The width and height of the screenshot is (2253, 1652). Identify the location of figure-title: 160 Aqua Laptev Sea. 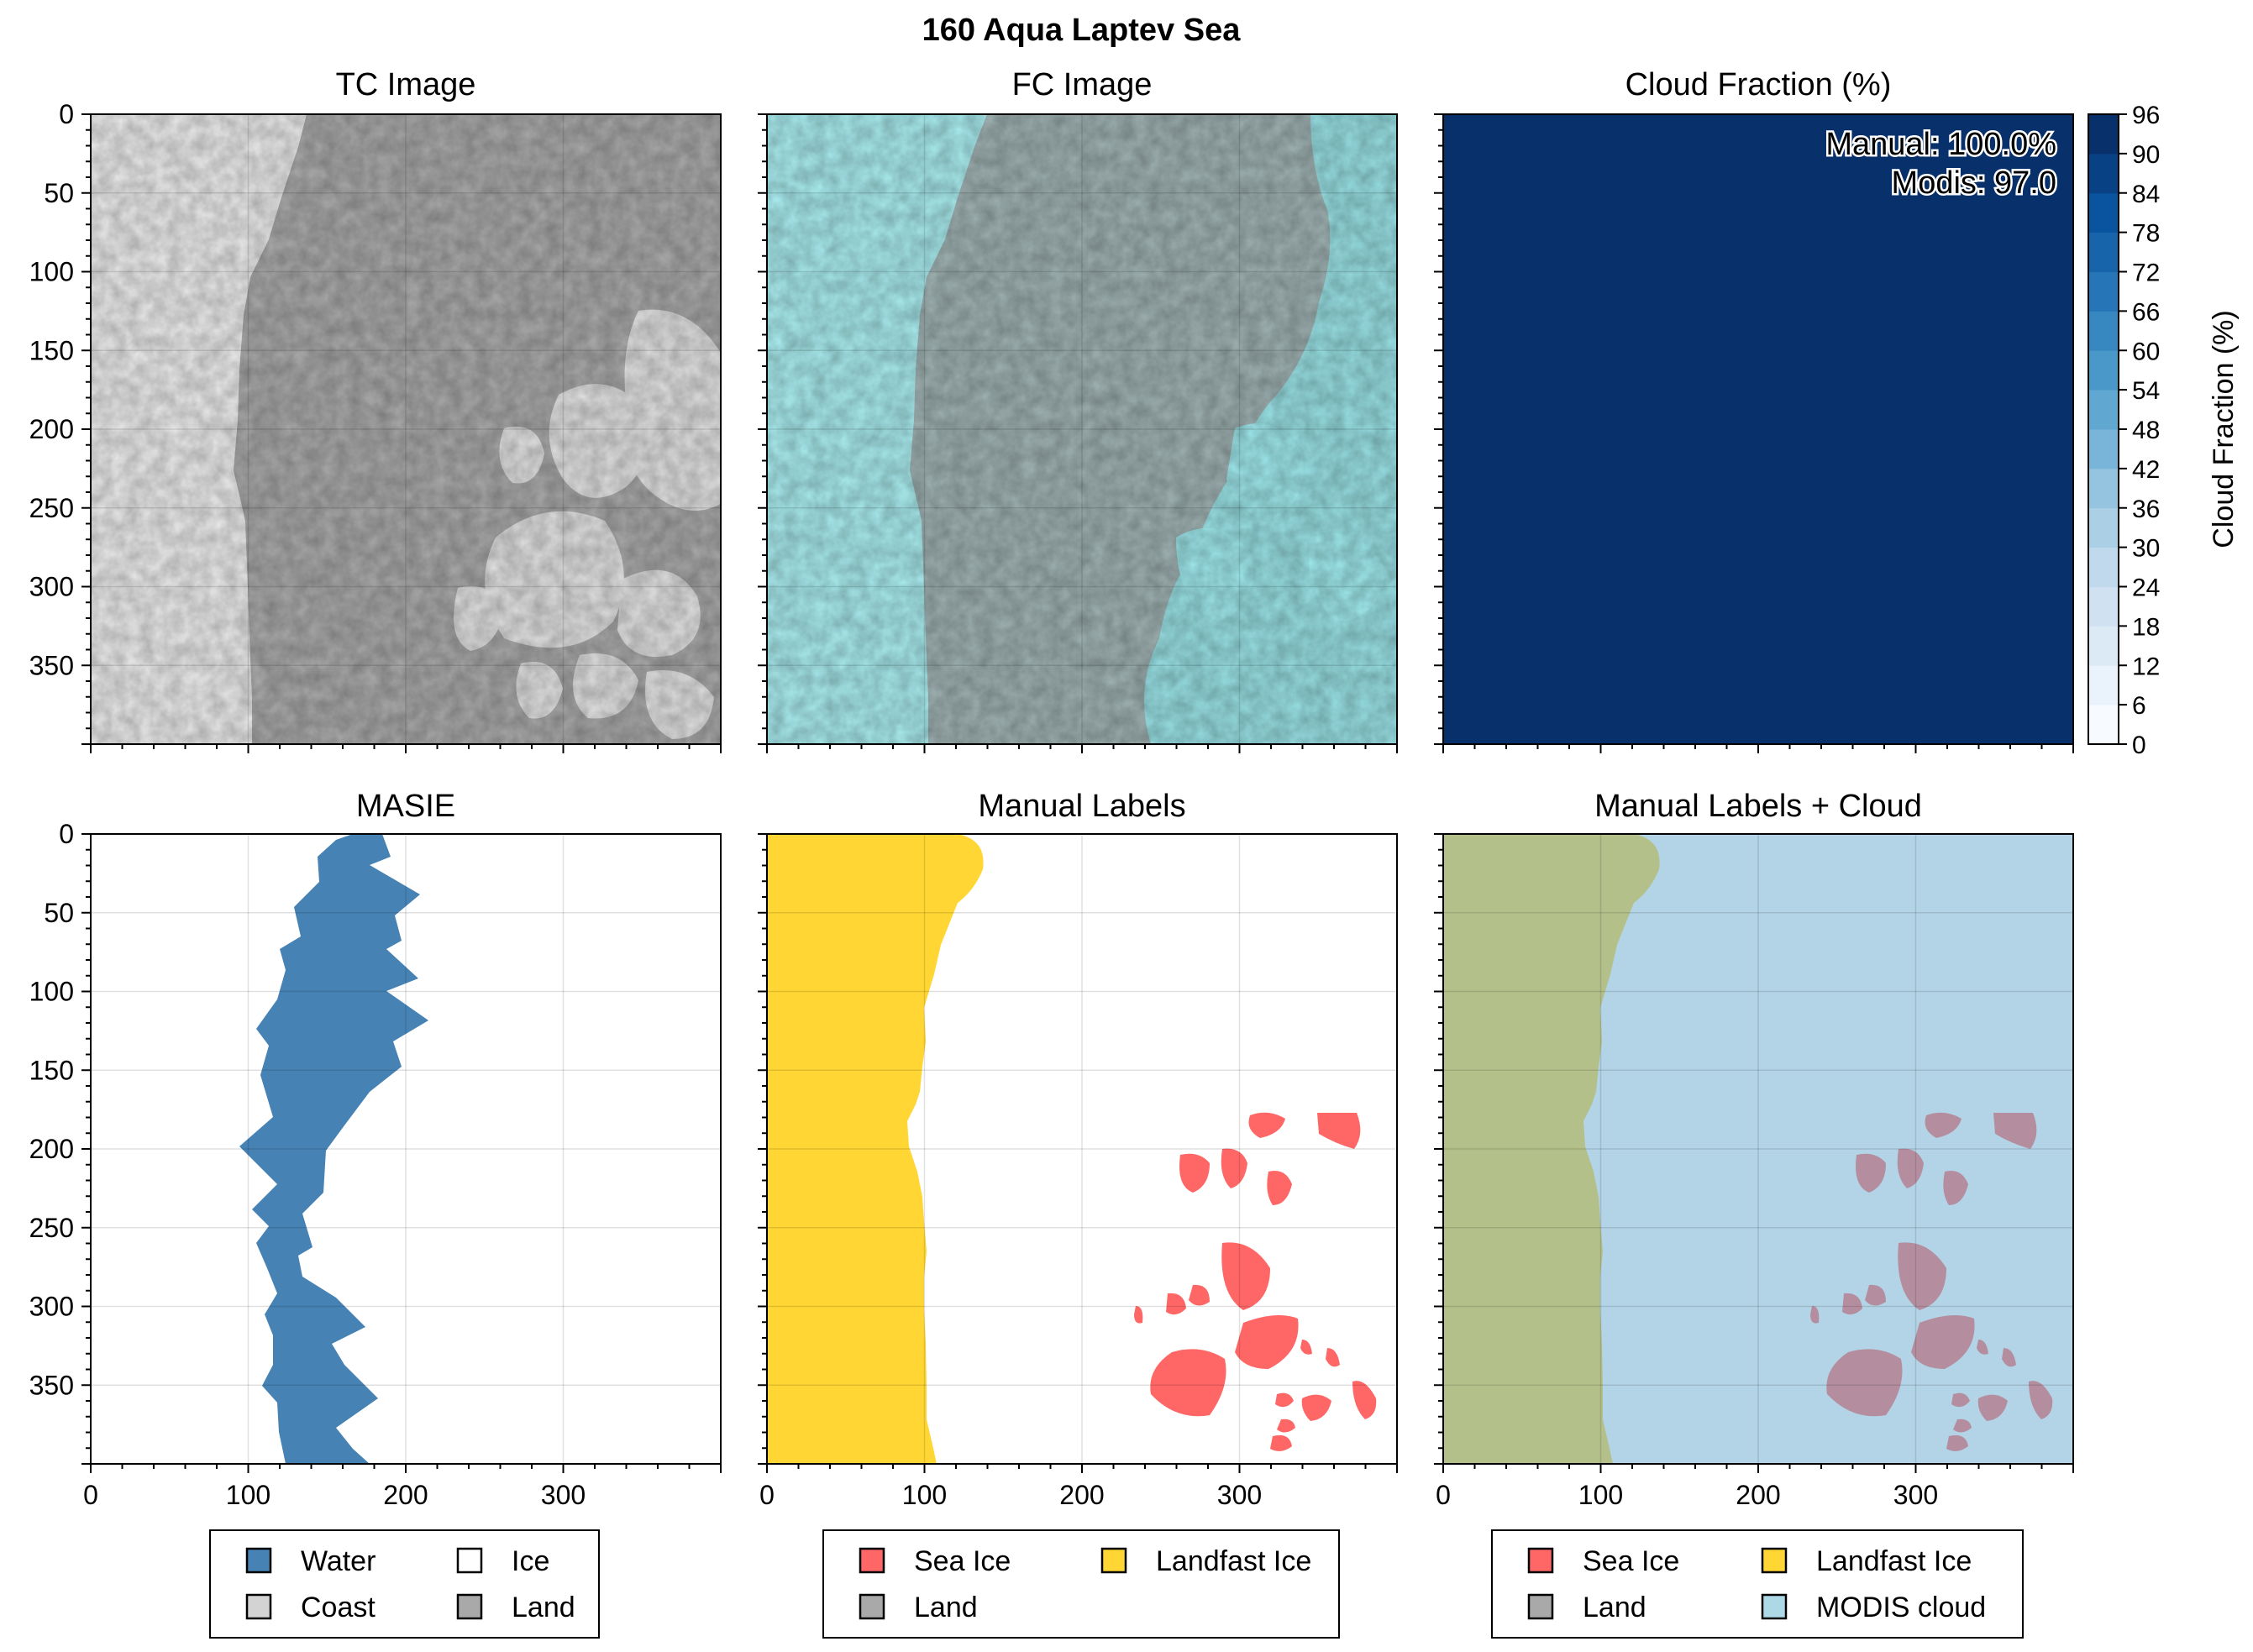
(1082, 30).